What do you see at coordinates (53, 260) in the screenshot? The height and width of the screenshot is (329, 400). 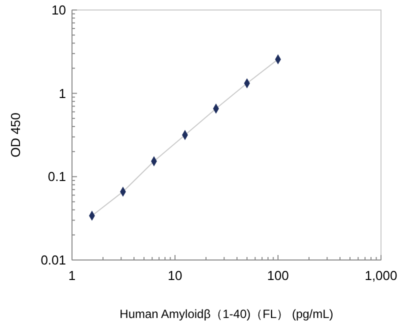 I see `y-tick-label: 0.01` at bounding box center [53, 260].